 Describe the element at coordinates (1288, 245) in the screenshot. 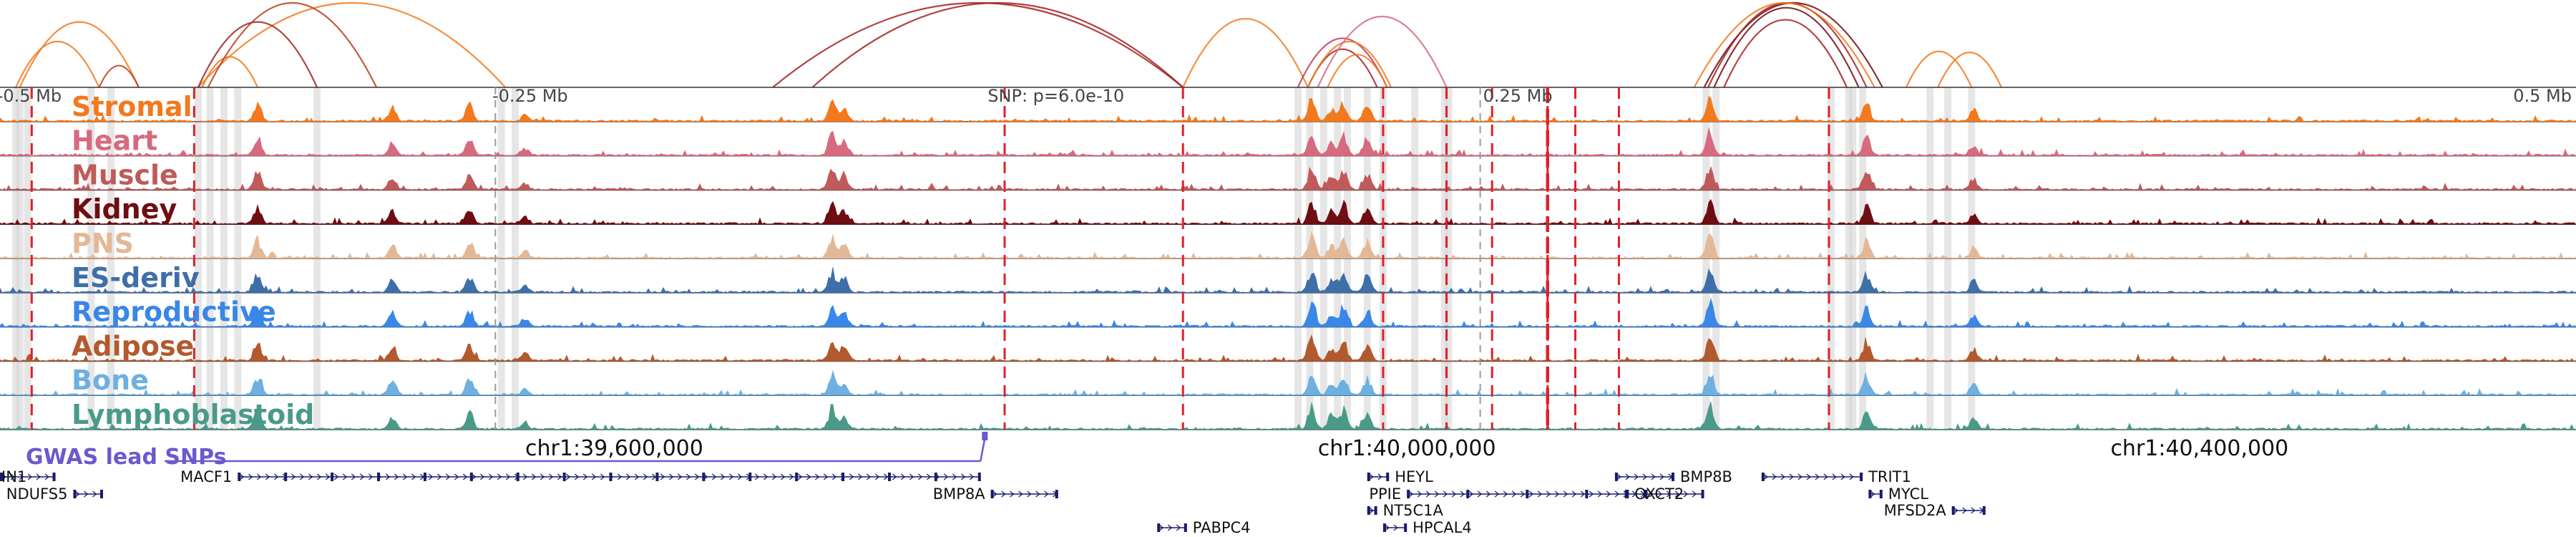

I see `track-pns` at that location.